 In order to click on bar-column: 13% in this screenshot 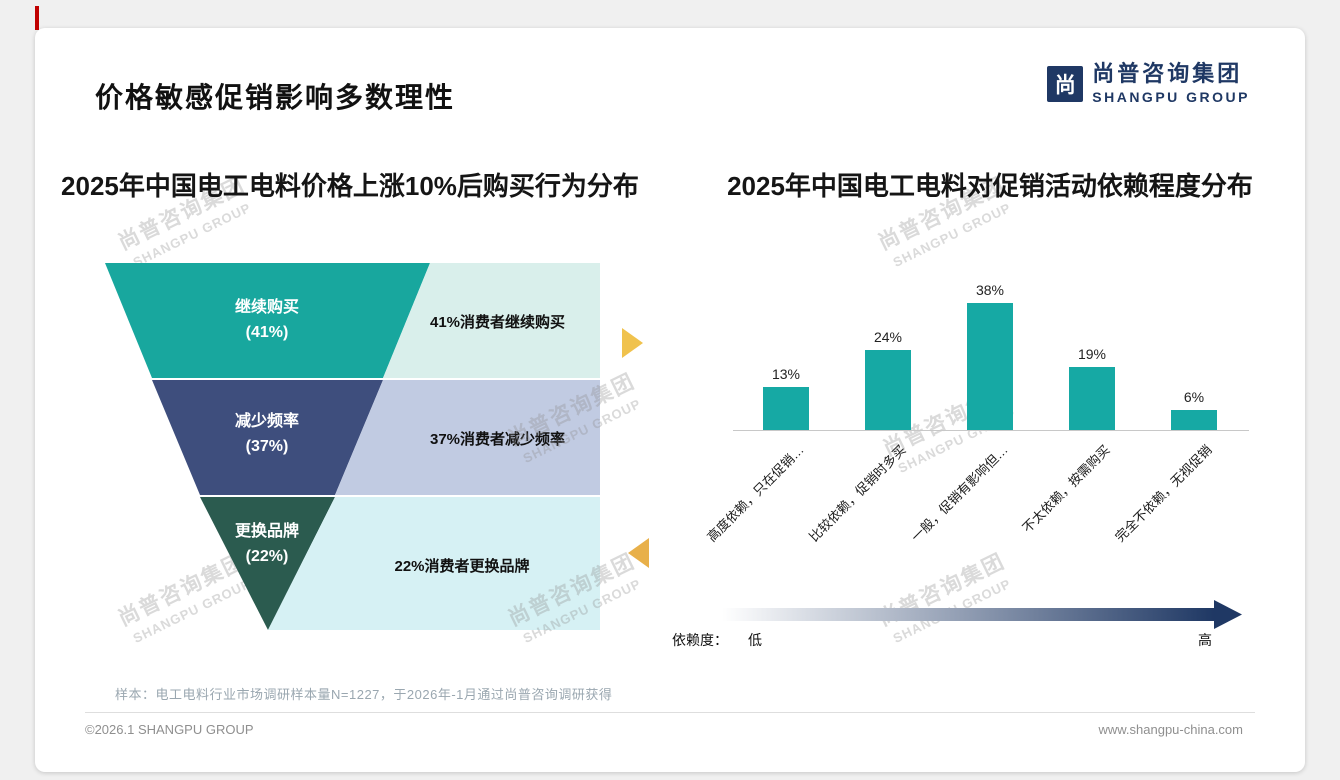, I will do `click(786, 355)`.